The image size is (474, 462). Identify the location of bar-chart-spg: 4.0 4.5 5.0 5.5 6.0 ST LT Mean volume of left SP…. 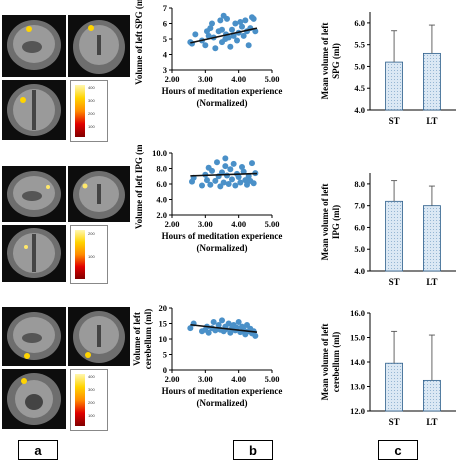
(388, 69).